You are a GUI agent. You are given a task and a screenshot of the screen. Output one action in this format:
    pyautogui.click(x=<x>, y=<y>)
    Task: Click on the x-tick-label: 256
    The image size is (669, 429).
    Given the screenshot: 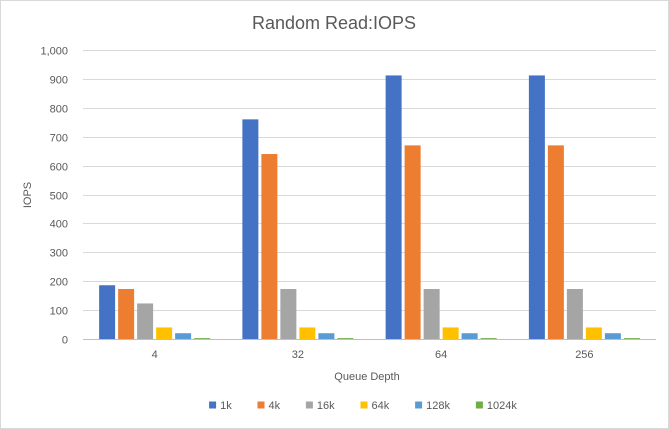 What is the action you would take?
    pyautogui.click(x=584, y=355)
    